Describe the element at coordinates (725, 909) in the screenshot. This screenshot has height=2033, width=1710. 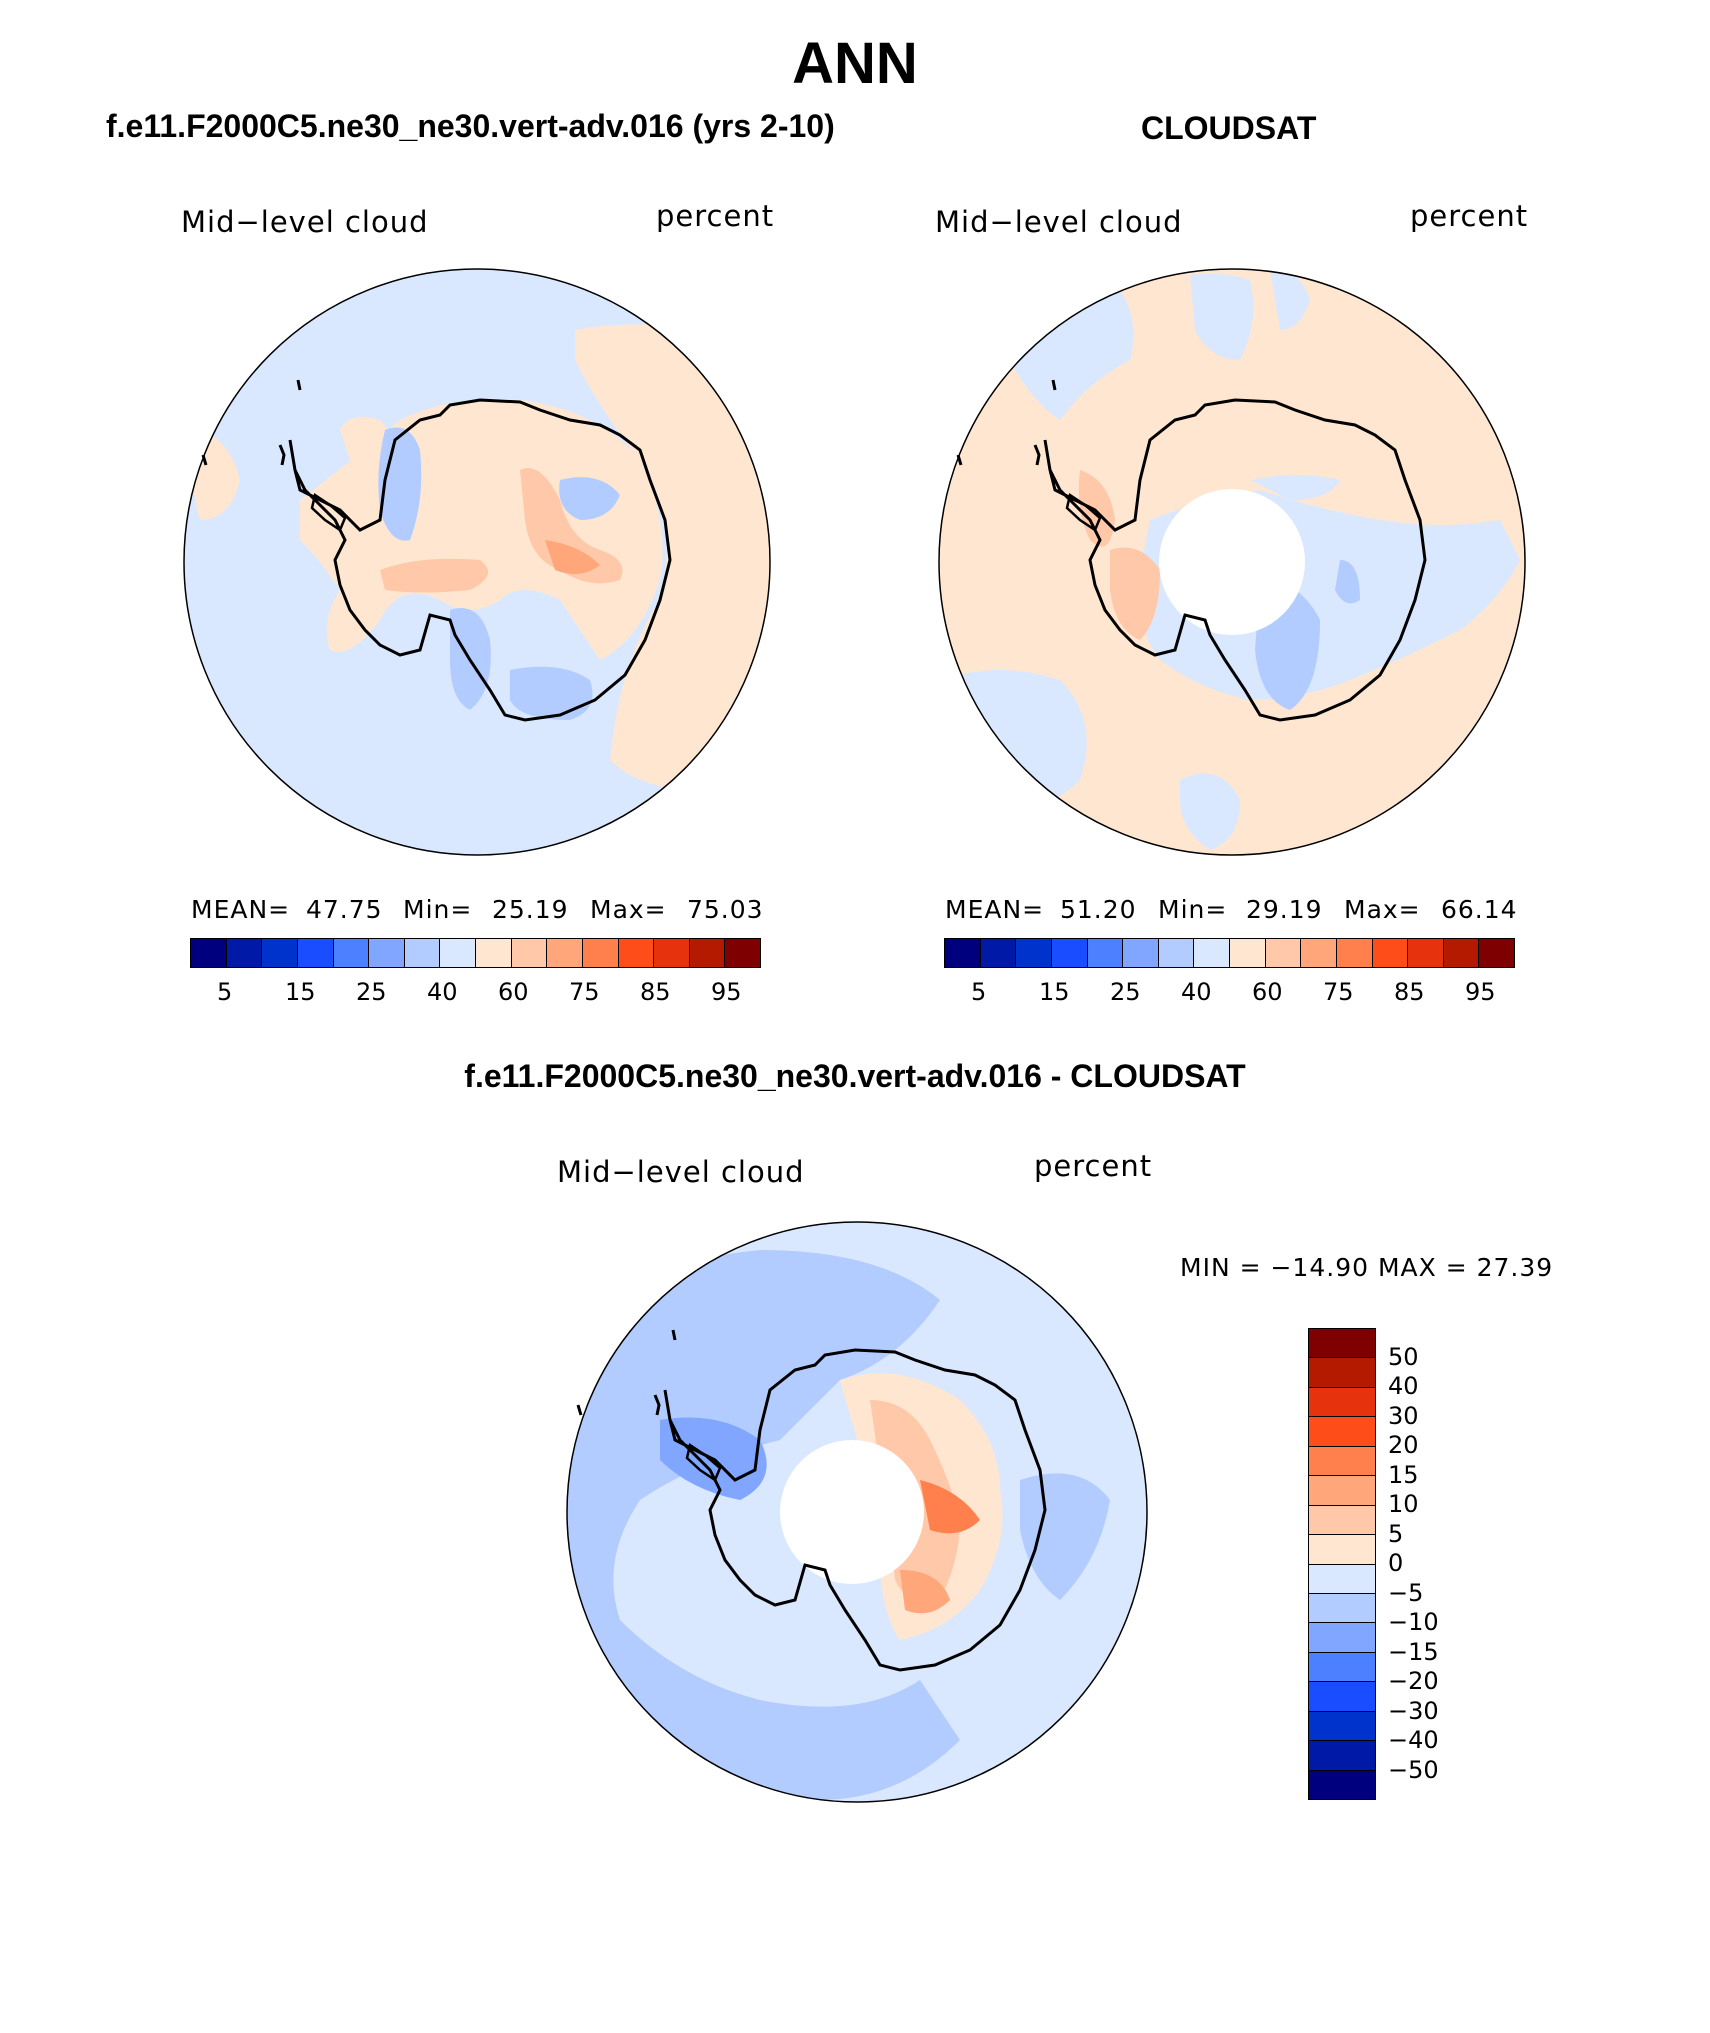
I see `panel1-max-value: 75.03` at that location.